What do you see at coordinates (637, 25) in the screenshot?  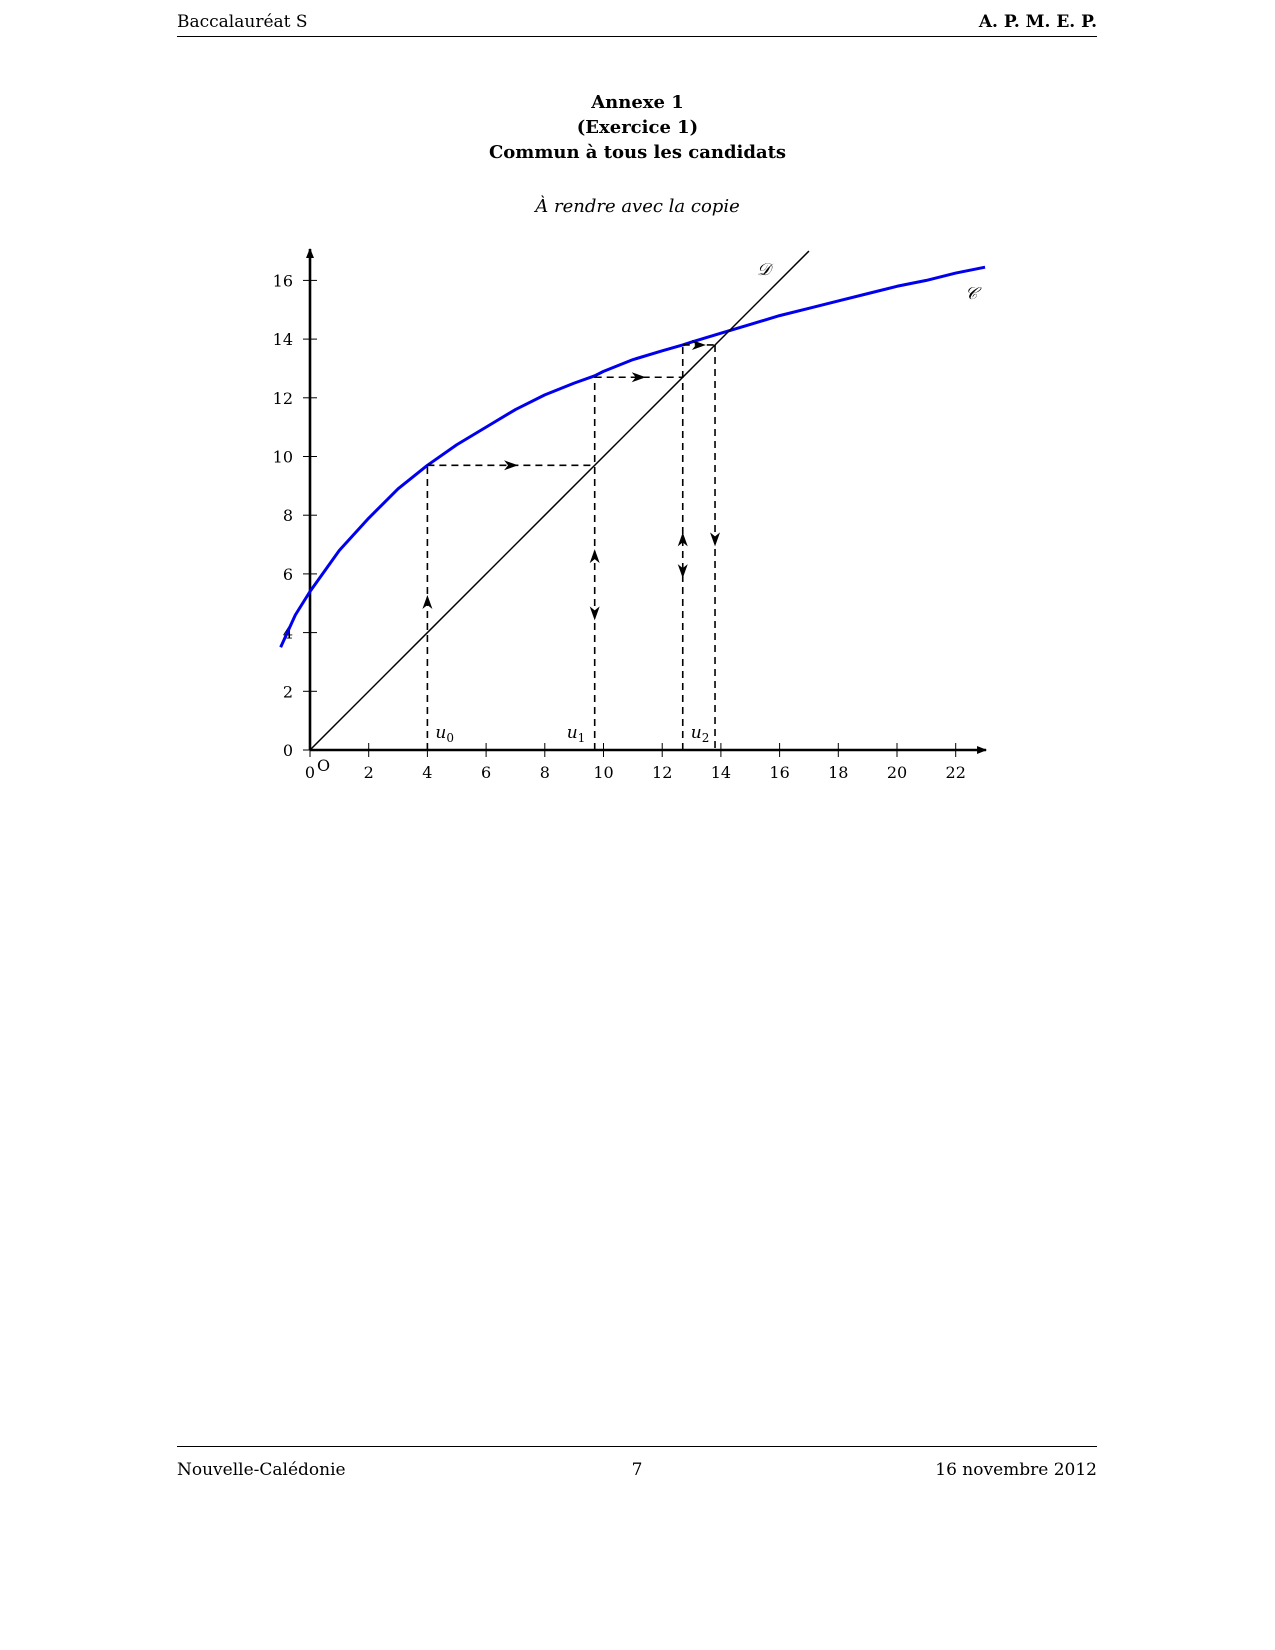 I see `page-header: Baccalauréat S A. P. M. E. P.` at bounding box center [637, 25].